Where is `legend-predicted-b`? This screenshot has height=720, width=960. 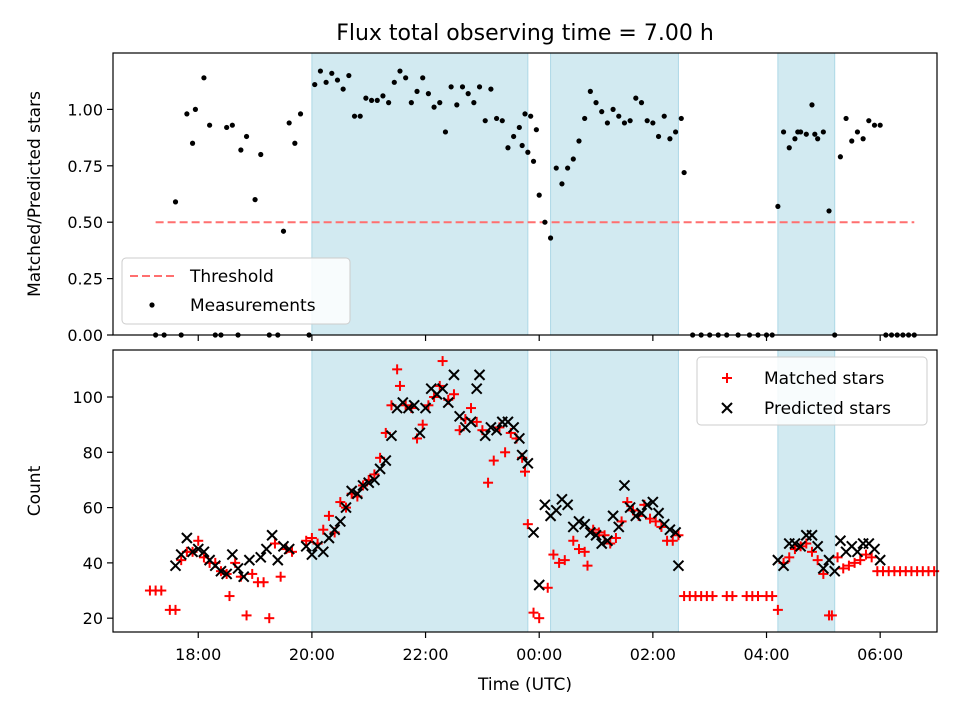
legend-predicted-b is located at coordinates (727, 408).